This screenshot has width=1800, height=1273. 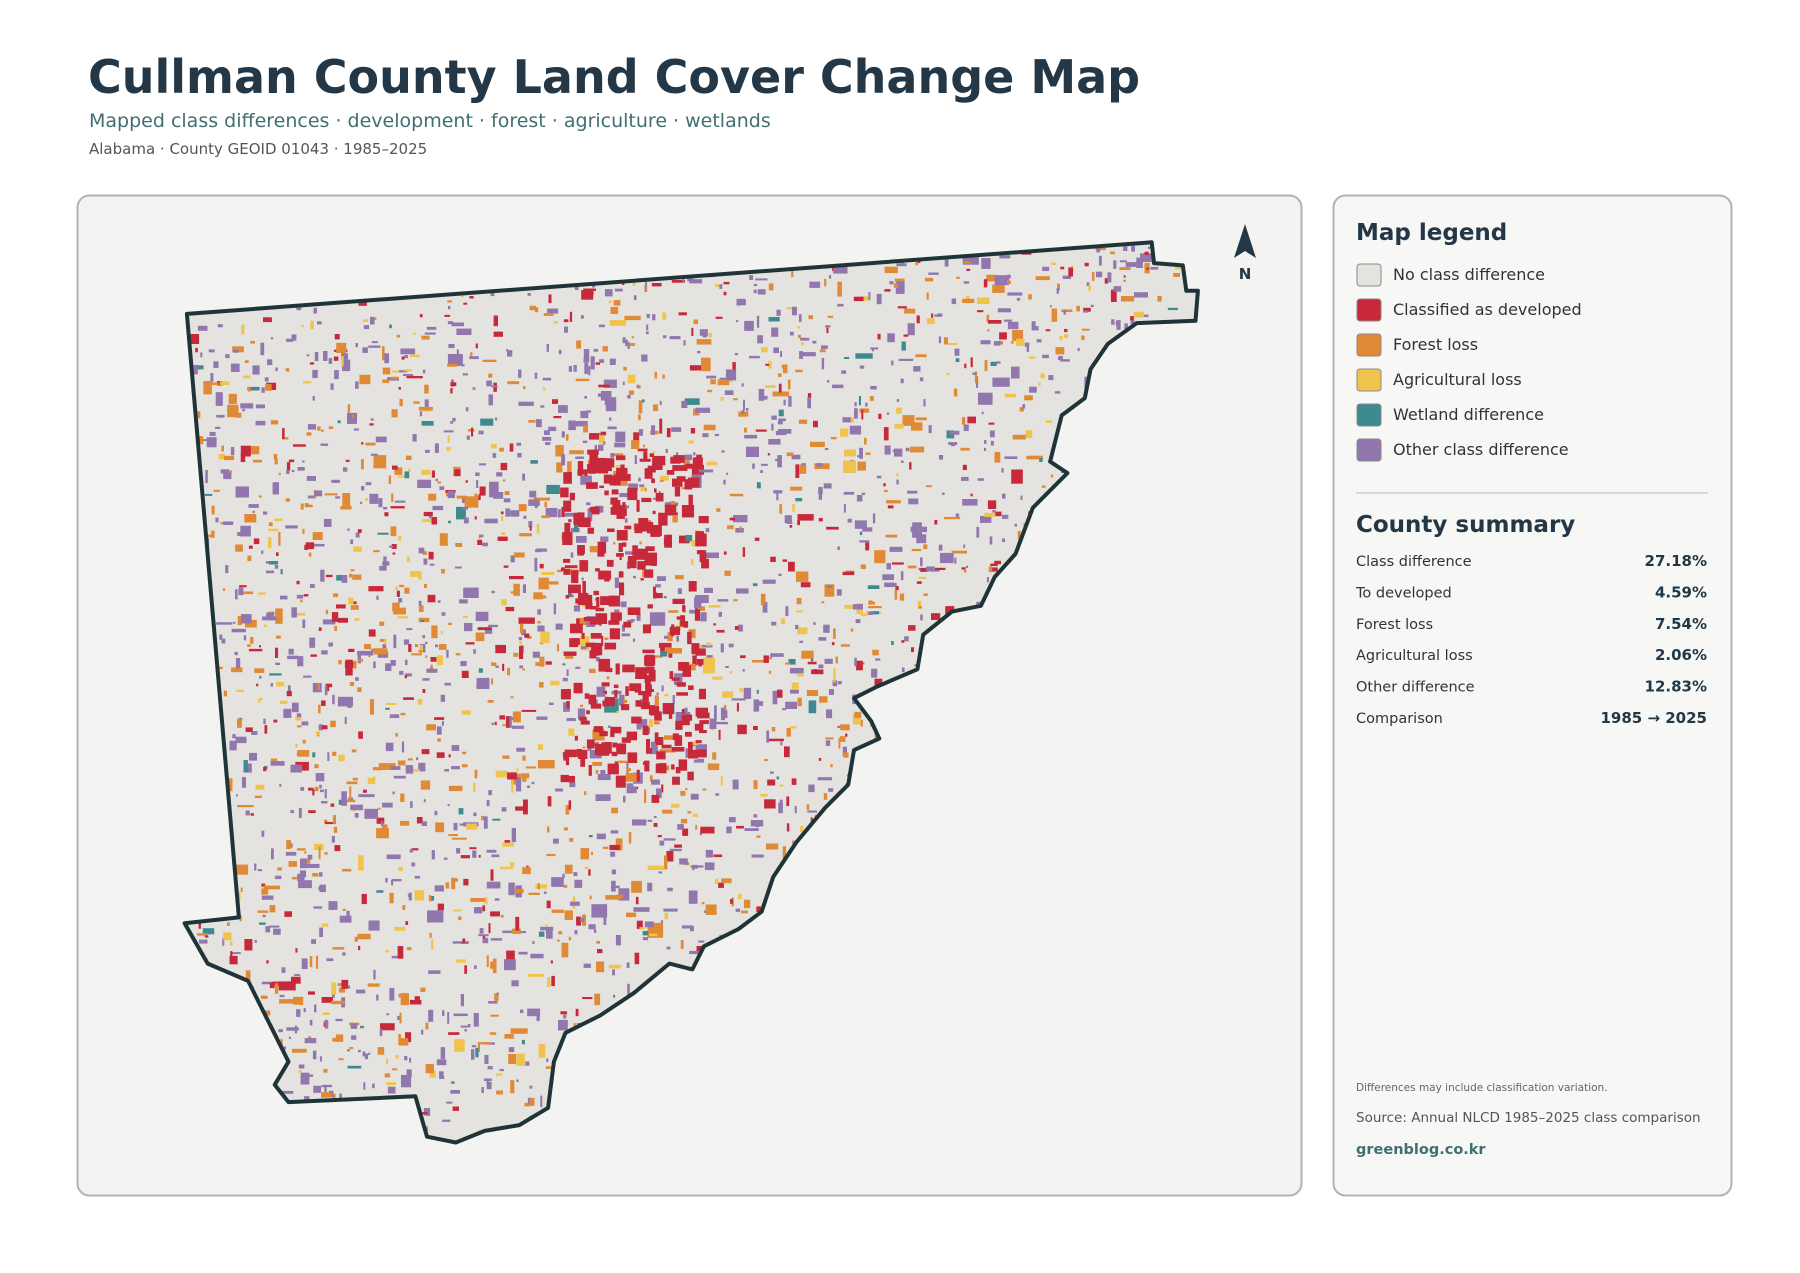 I want to click on legend-label: Agricultural loss, so click(x=1457, y=379).